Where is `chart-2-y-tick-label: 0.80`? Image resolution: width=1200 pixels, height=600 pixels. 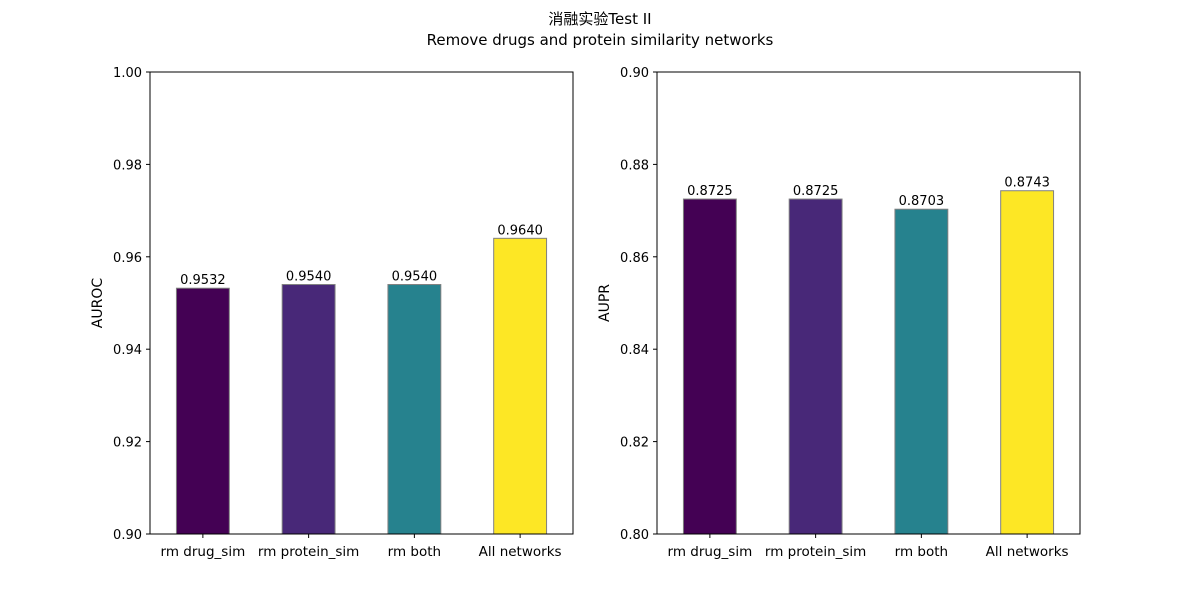
chart-2-y-tick-label: 0.80 is located at coordinates (634, 535).